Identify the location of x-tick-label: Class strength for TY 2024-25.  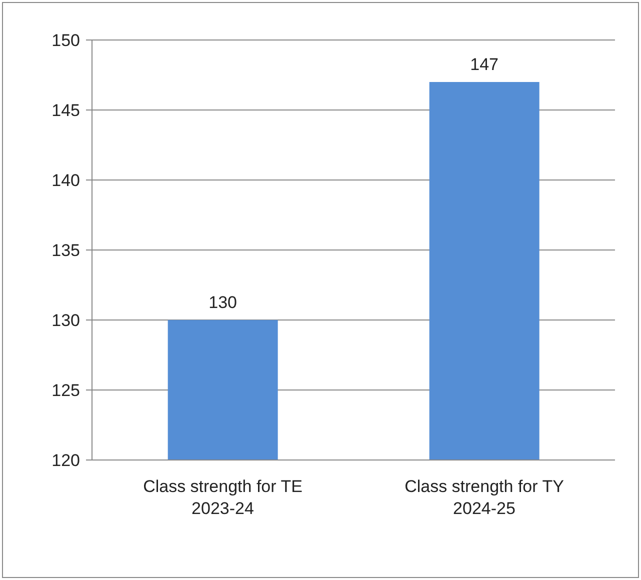
(484, 497).